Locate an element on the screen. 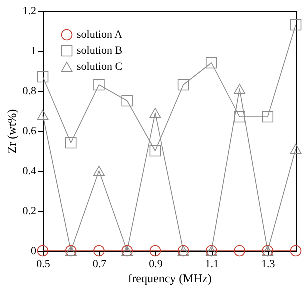  y-tick-label: 0.8 is located at coordinates (29, 92).